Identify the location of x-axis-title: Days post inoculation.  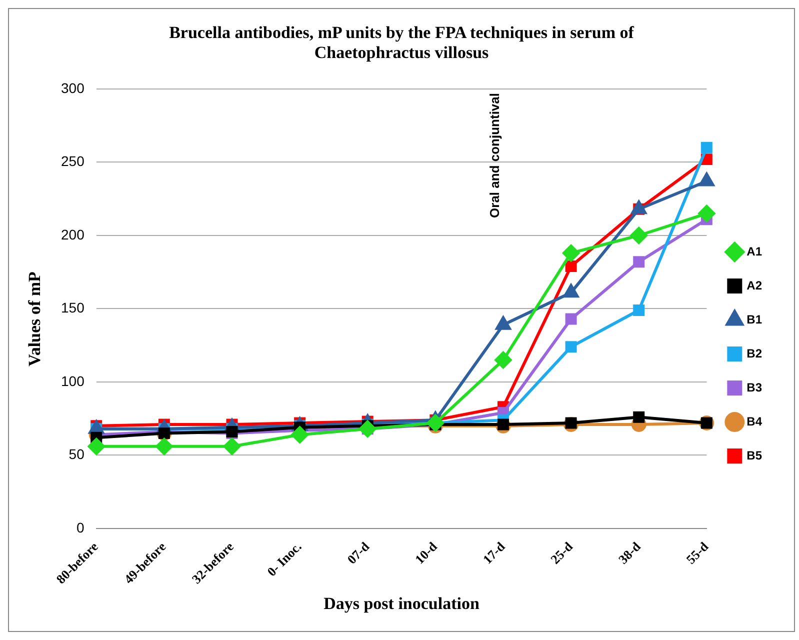
(402, 604).